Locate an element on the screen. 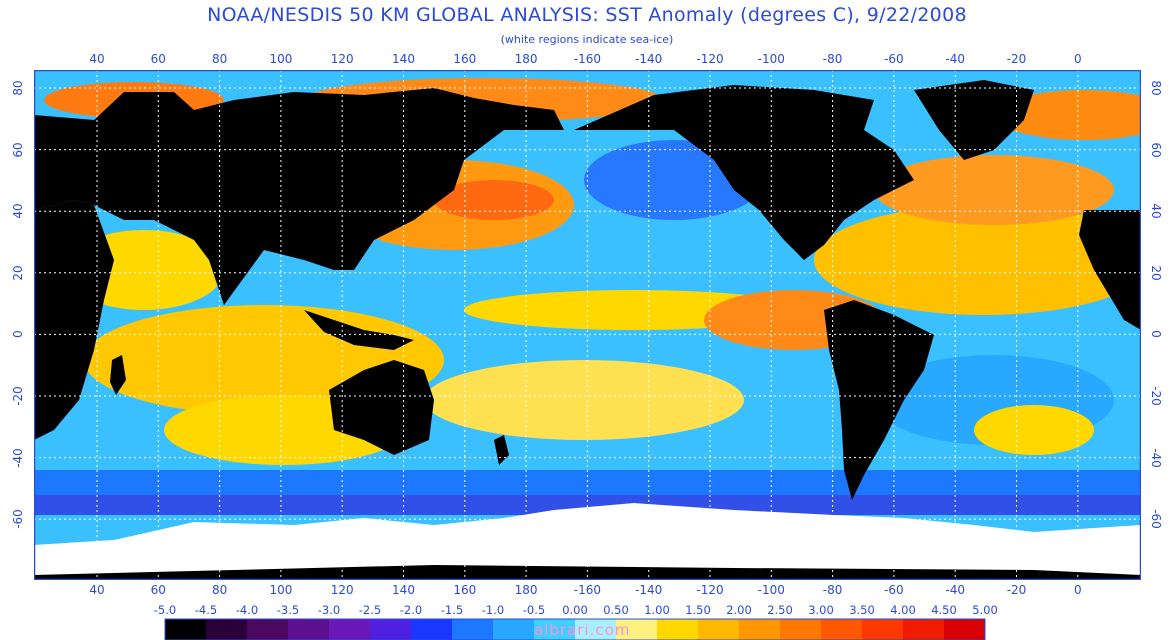  colorbar-value-label: -3.0 is located at coordinates (329, 610).